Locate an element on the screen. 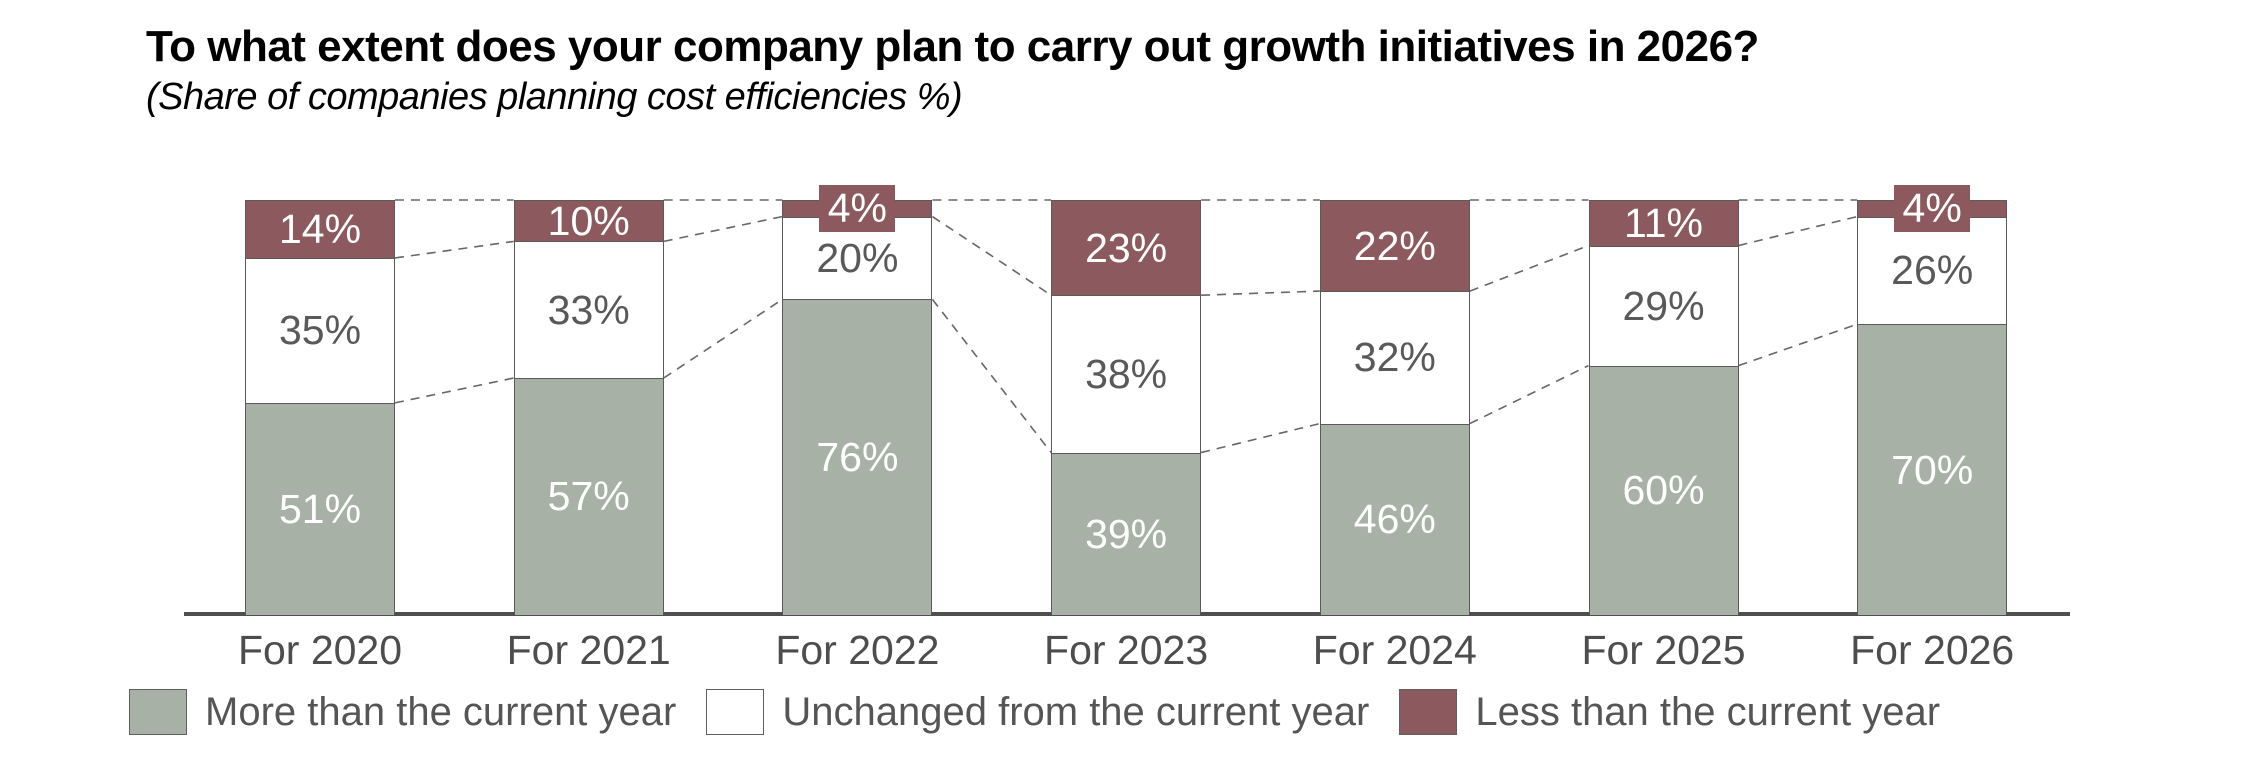 This screenshot has width=2250, height=771. value-label: 76% is located at coordinates (857, 457).